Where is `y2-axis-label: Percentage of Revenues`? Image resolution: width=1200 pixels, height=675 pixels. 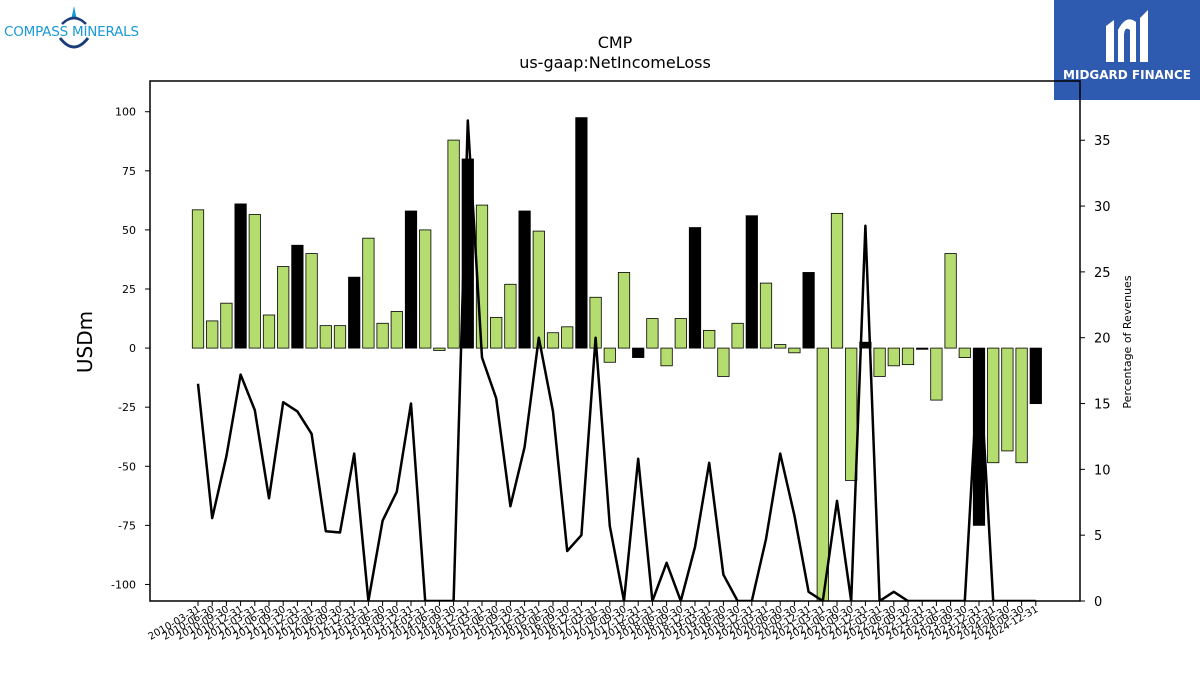 y2-axis-label: Percentage of Revenues is located at coordinates (1127, 341).